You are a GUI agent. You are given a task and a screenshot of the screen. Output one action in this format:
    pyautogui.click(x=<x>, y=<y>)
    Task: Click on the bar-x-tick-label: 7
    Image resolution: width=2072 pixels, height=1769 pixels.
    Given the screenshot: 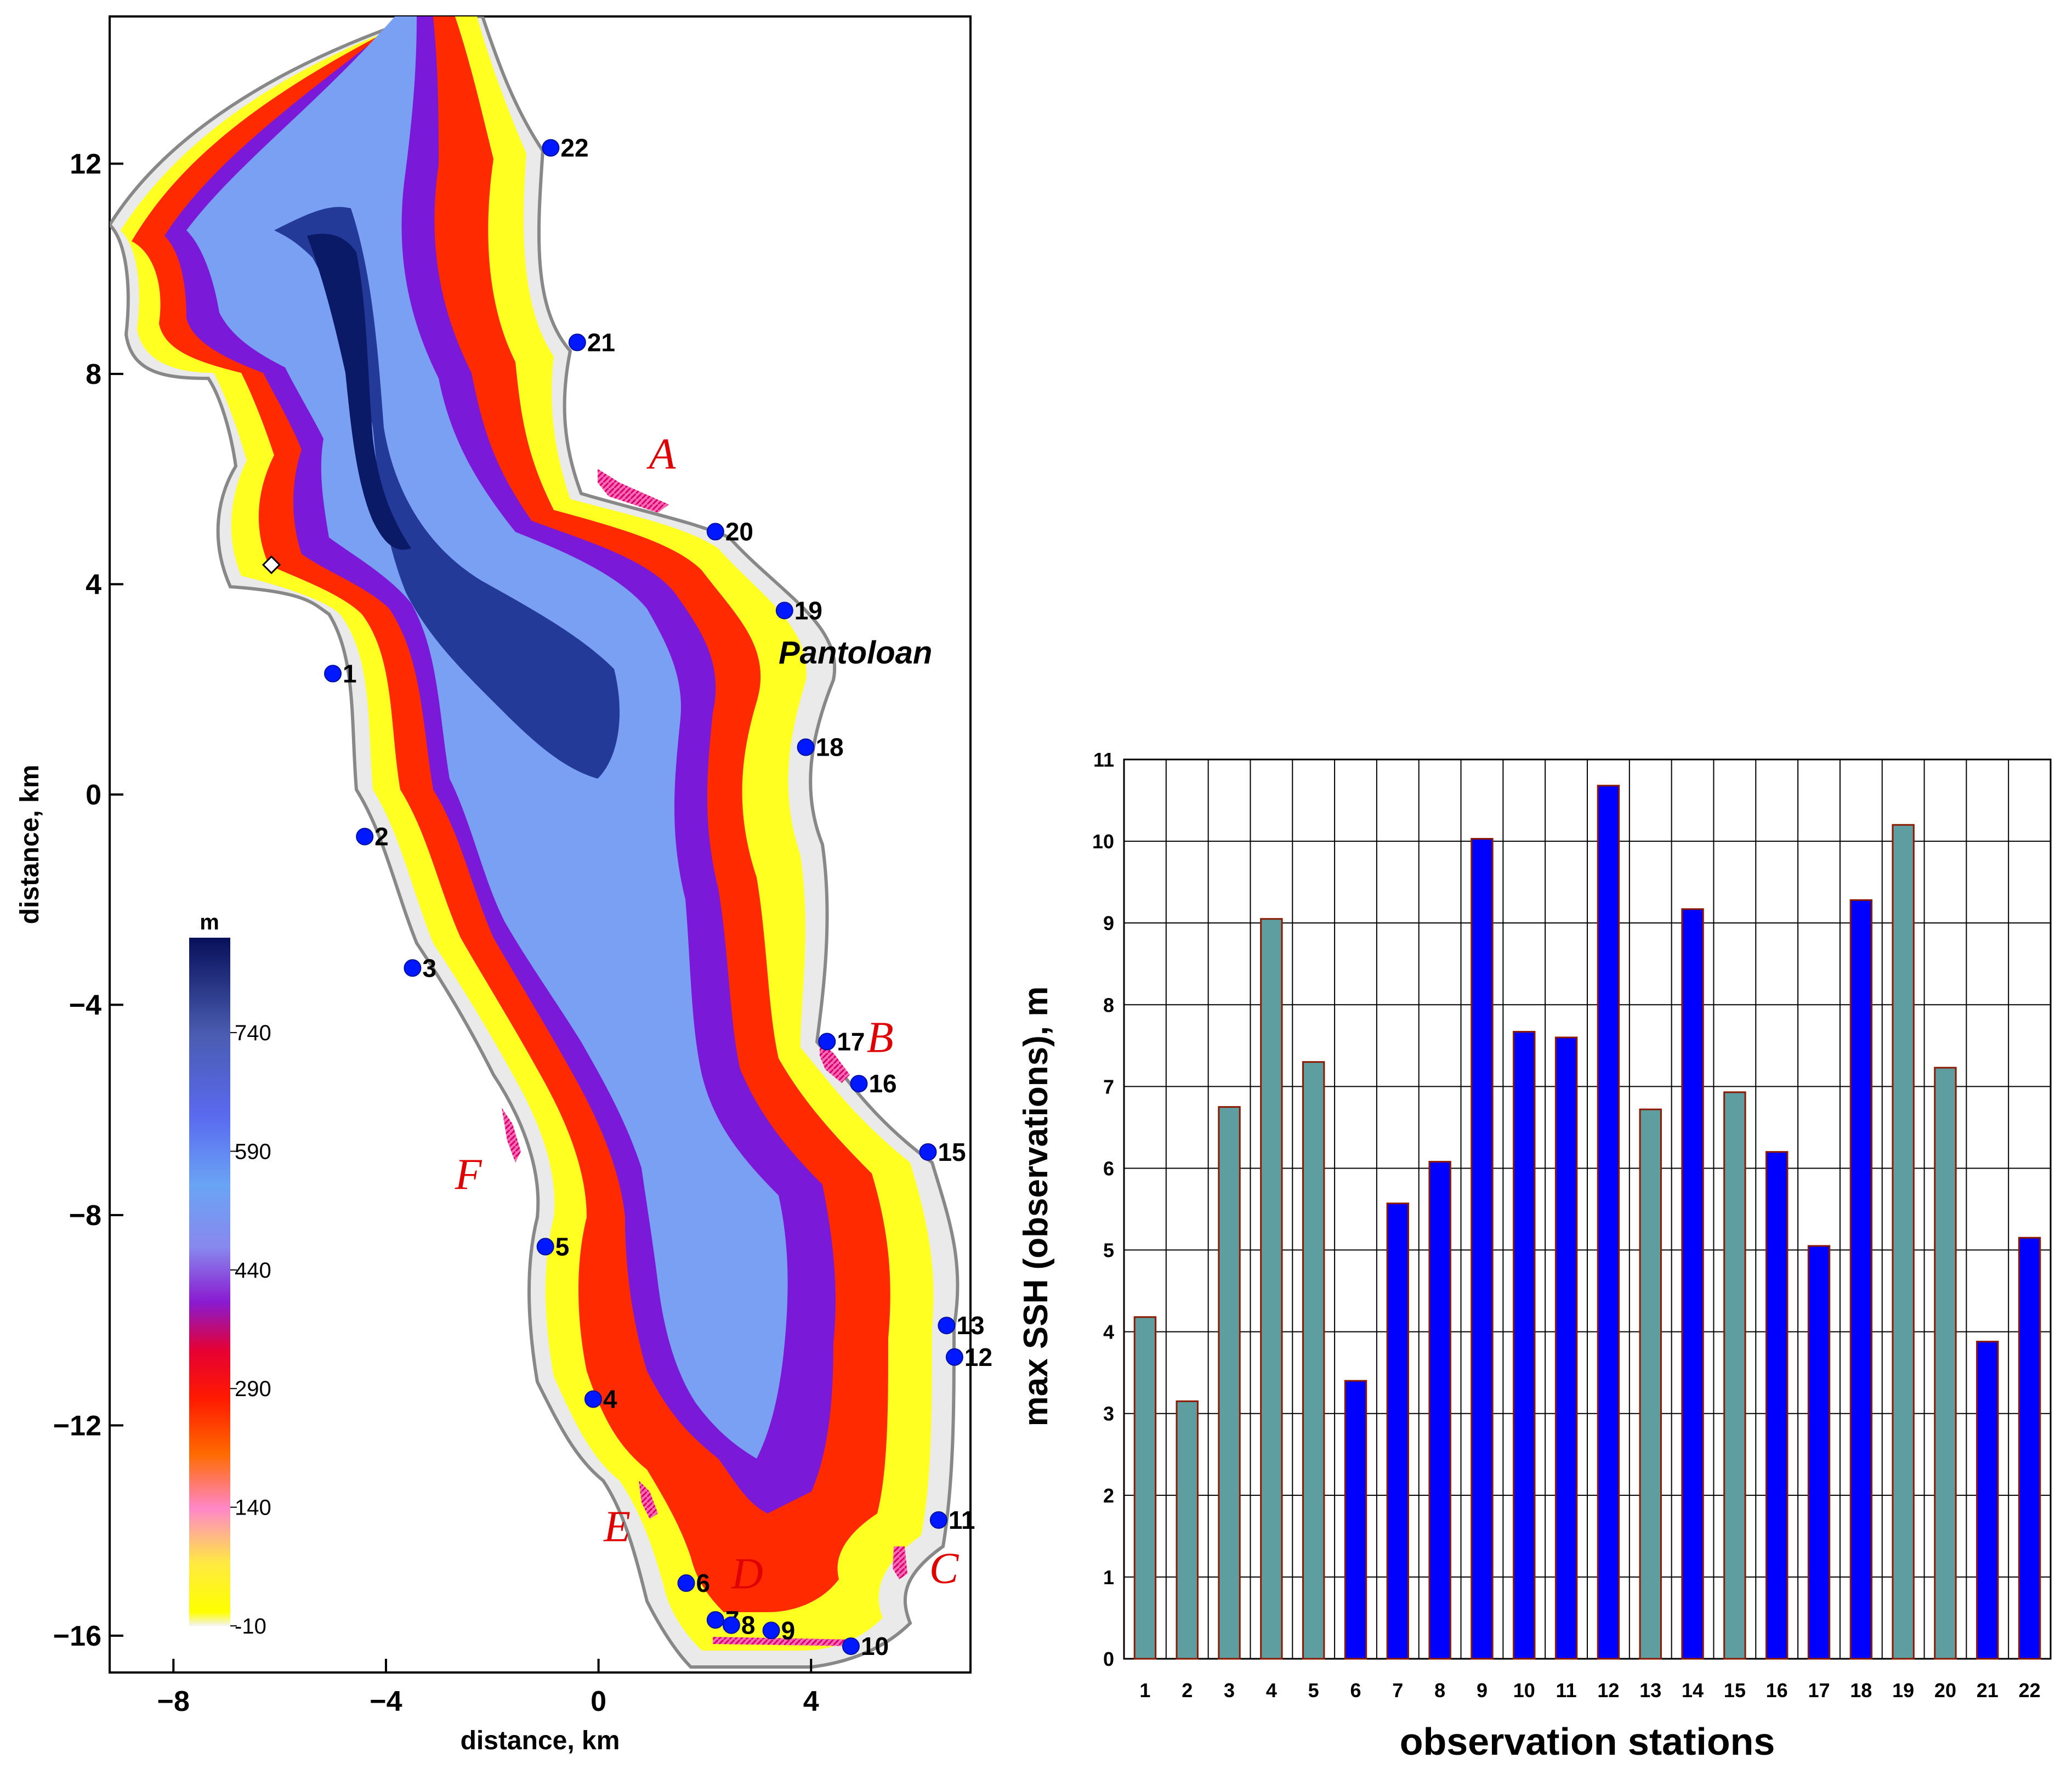 What is the action you would take?
    pyautogui.click(x=1397, y=1690)
    